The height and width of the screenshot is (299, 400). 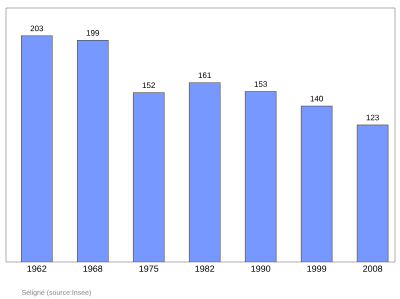 I want to click on x-tick-label: 1975, so click(x=148, y=269).